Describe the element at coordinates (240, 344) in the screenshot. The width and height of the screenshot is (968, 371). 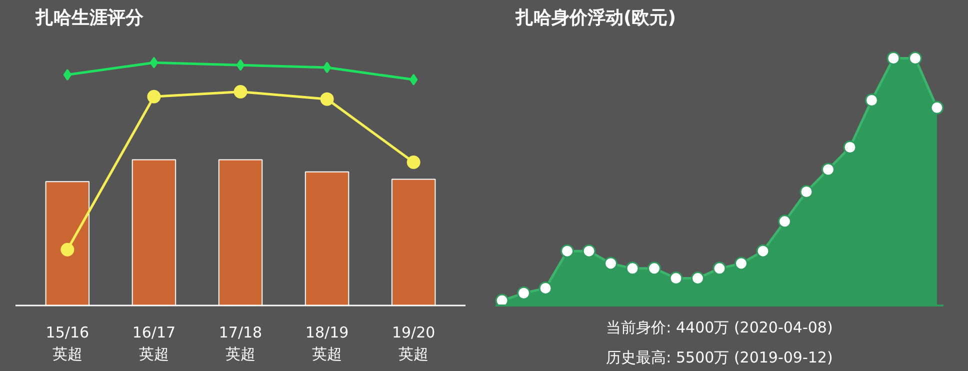
I see `x-tick-label: 17/18 英超` at that location.